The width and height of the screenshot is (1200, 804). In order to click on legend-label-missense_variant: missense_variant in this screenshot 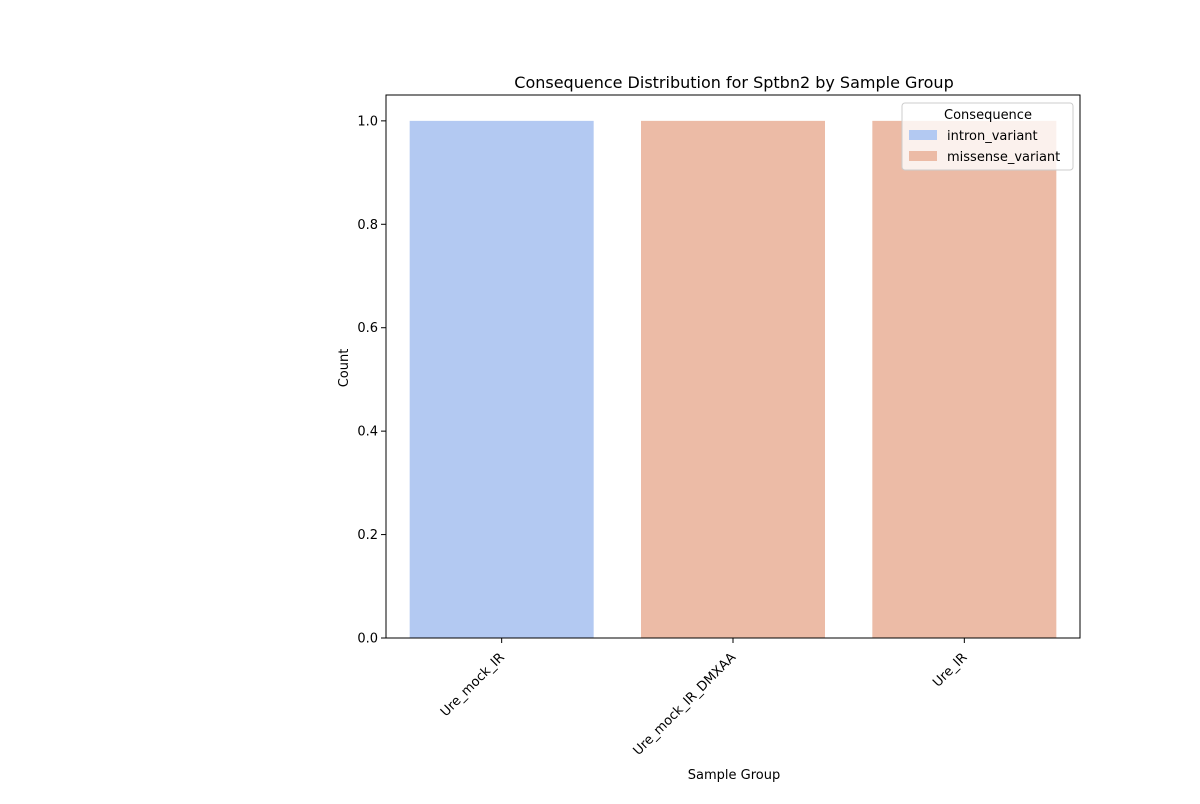, I will do `click(1003, 157)`.